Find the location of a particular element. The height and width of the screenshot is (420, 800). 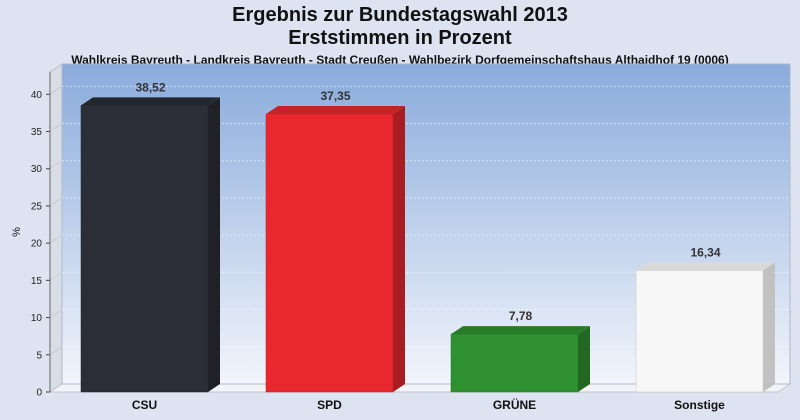

bar-value-label: 37,35 is located at coordinates (335, 96).